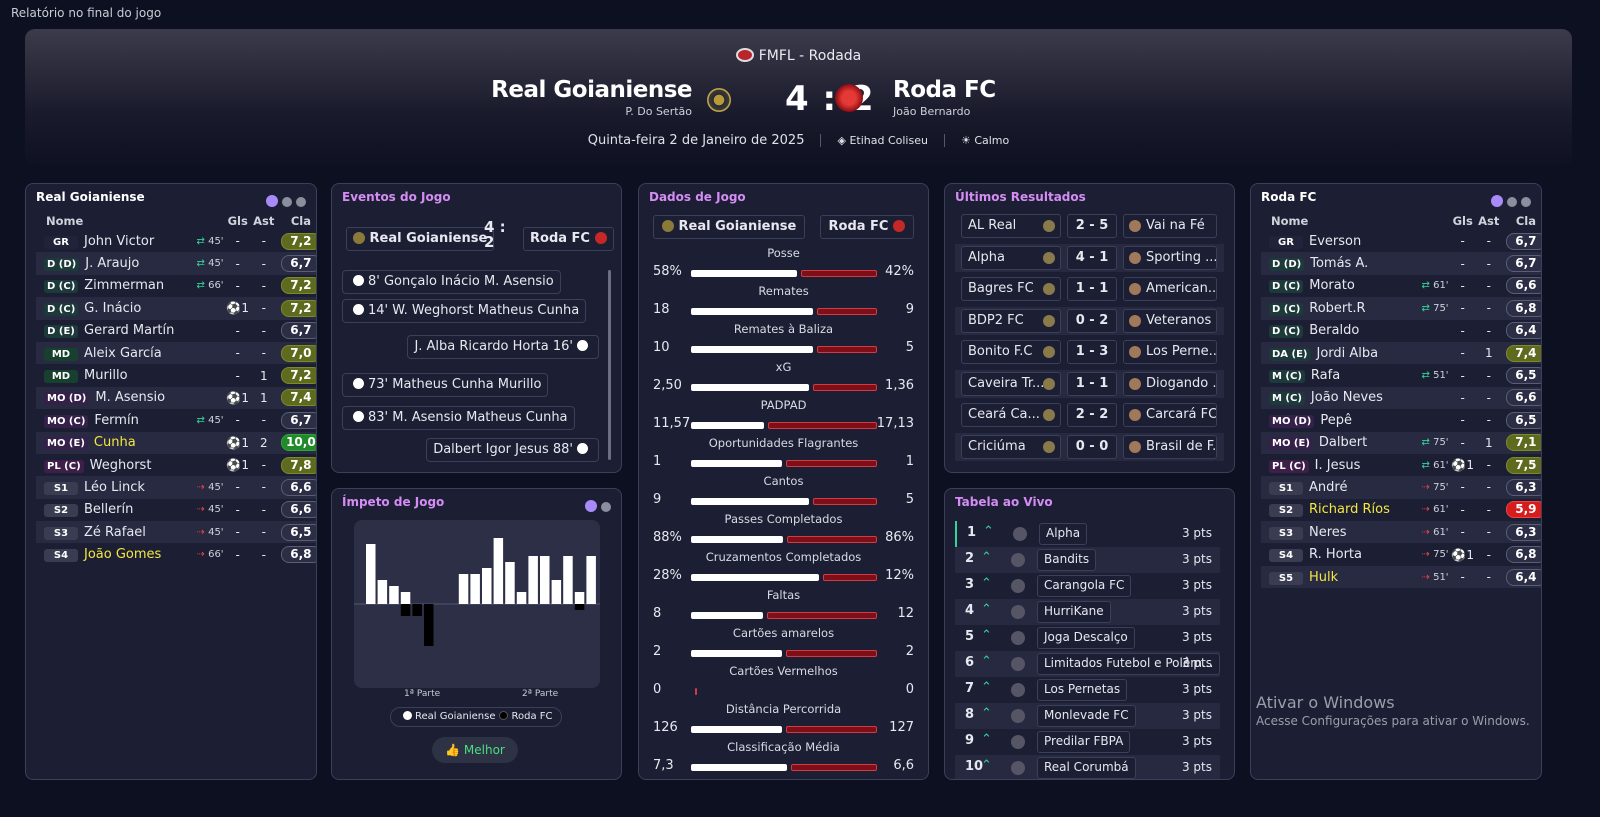 The width and height of the screenshot is (1600, 817). Describe the element at coordinates (1328, 532) in the screenshot. I see `player-name: Neres` at that location.